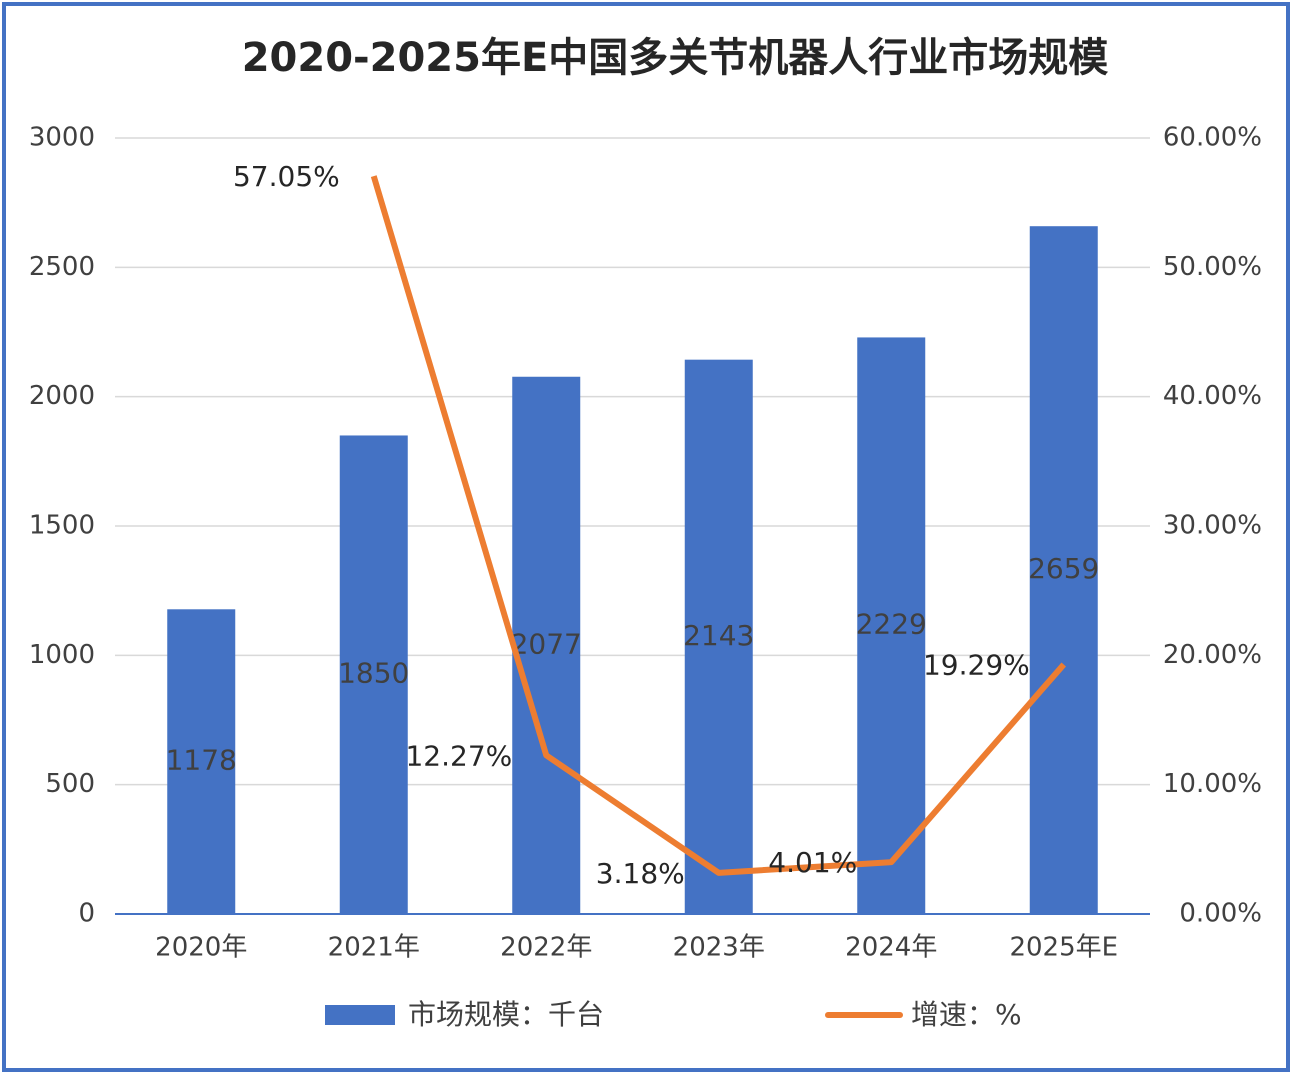 The image size is (1294, 1076). Describe the element at coordinates (1063, 948) in the screenshot. I see `x-tick-label: 2025年E` at that location.